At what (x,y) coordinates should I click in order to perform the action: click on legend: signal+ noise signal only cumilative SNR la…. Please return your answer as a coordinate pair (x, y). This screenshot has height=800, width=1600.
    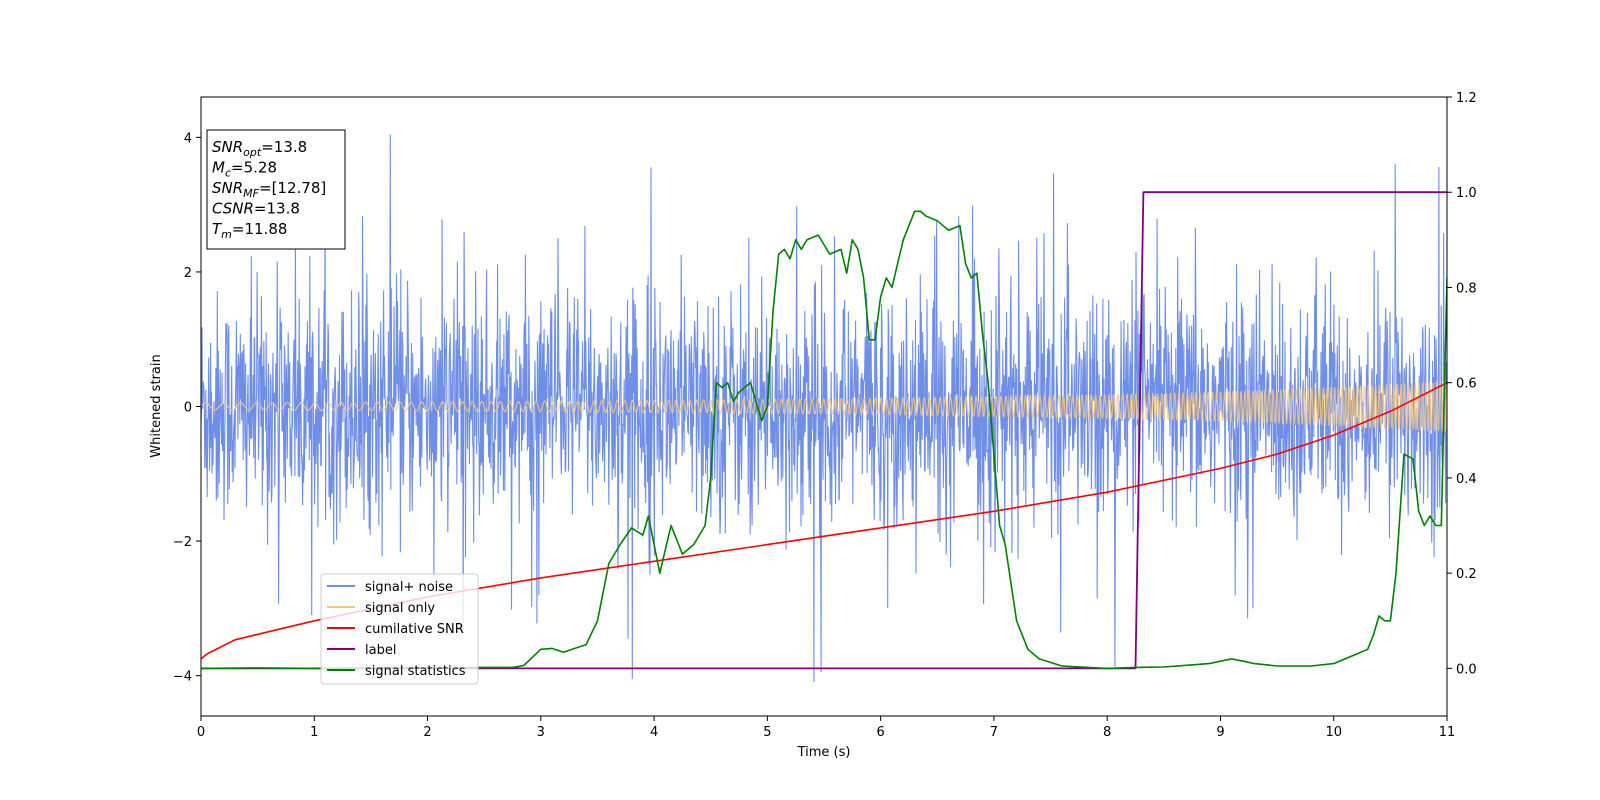
    Looking at the image, I should click on (399, 629).